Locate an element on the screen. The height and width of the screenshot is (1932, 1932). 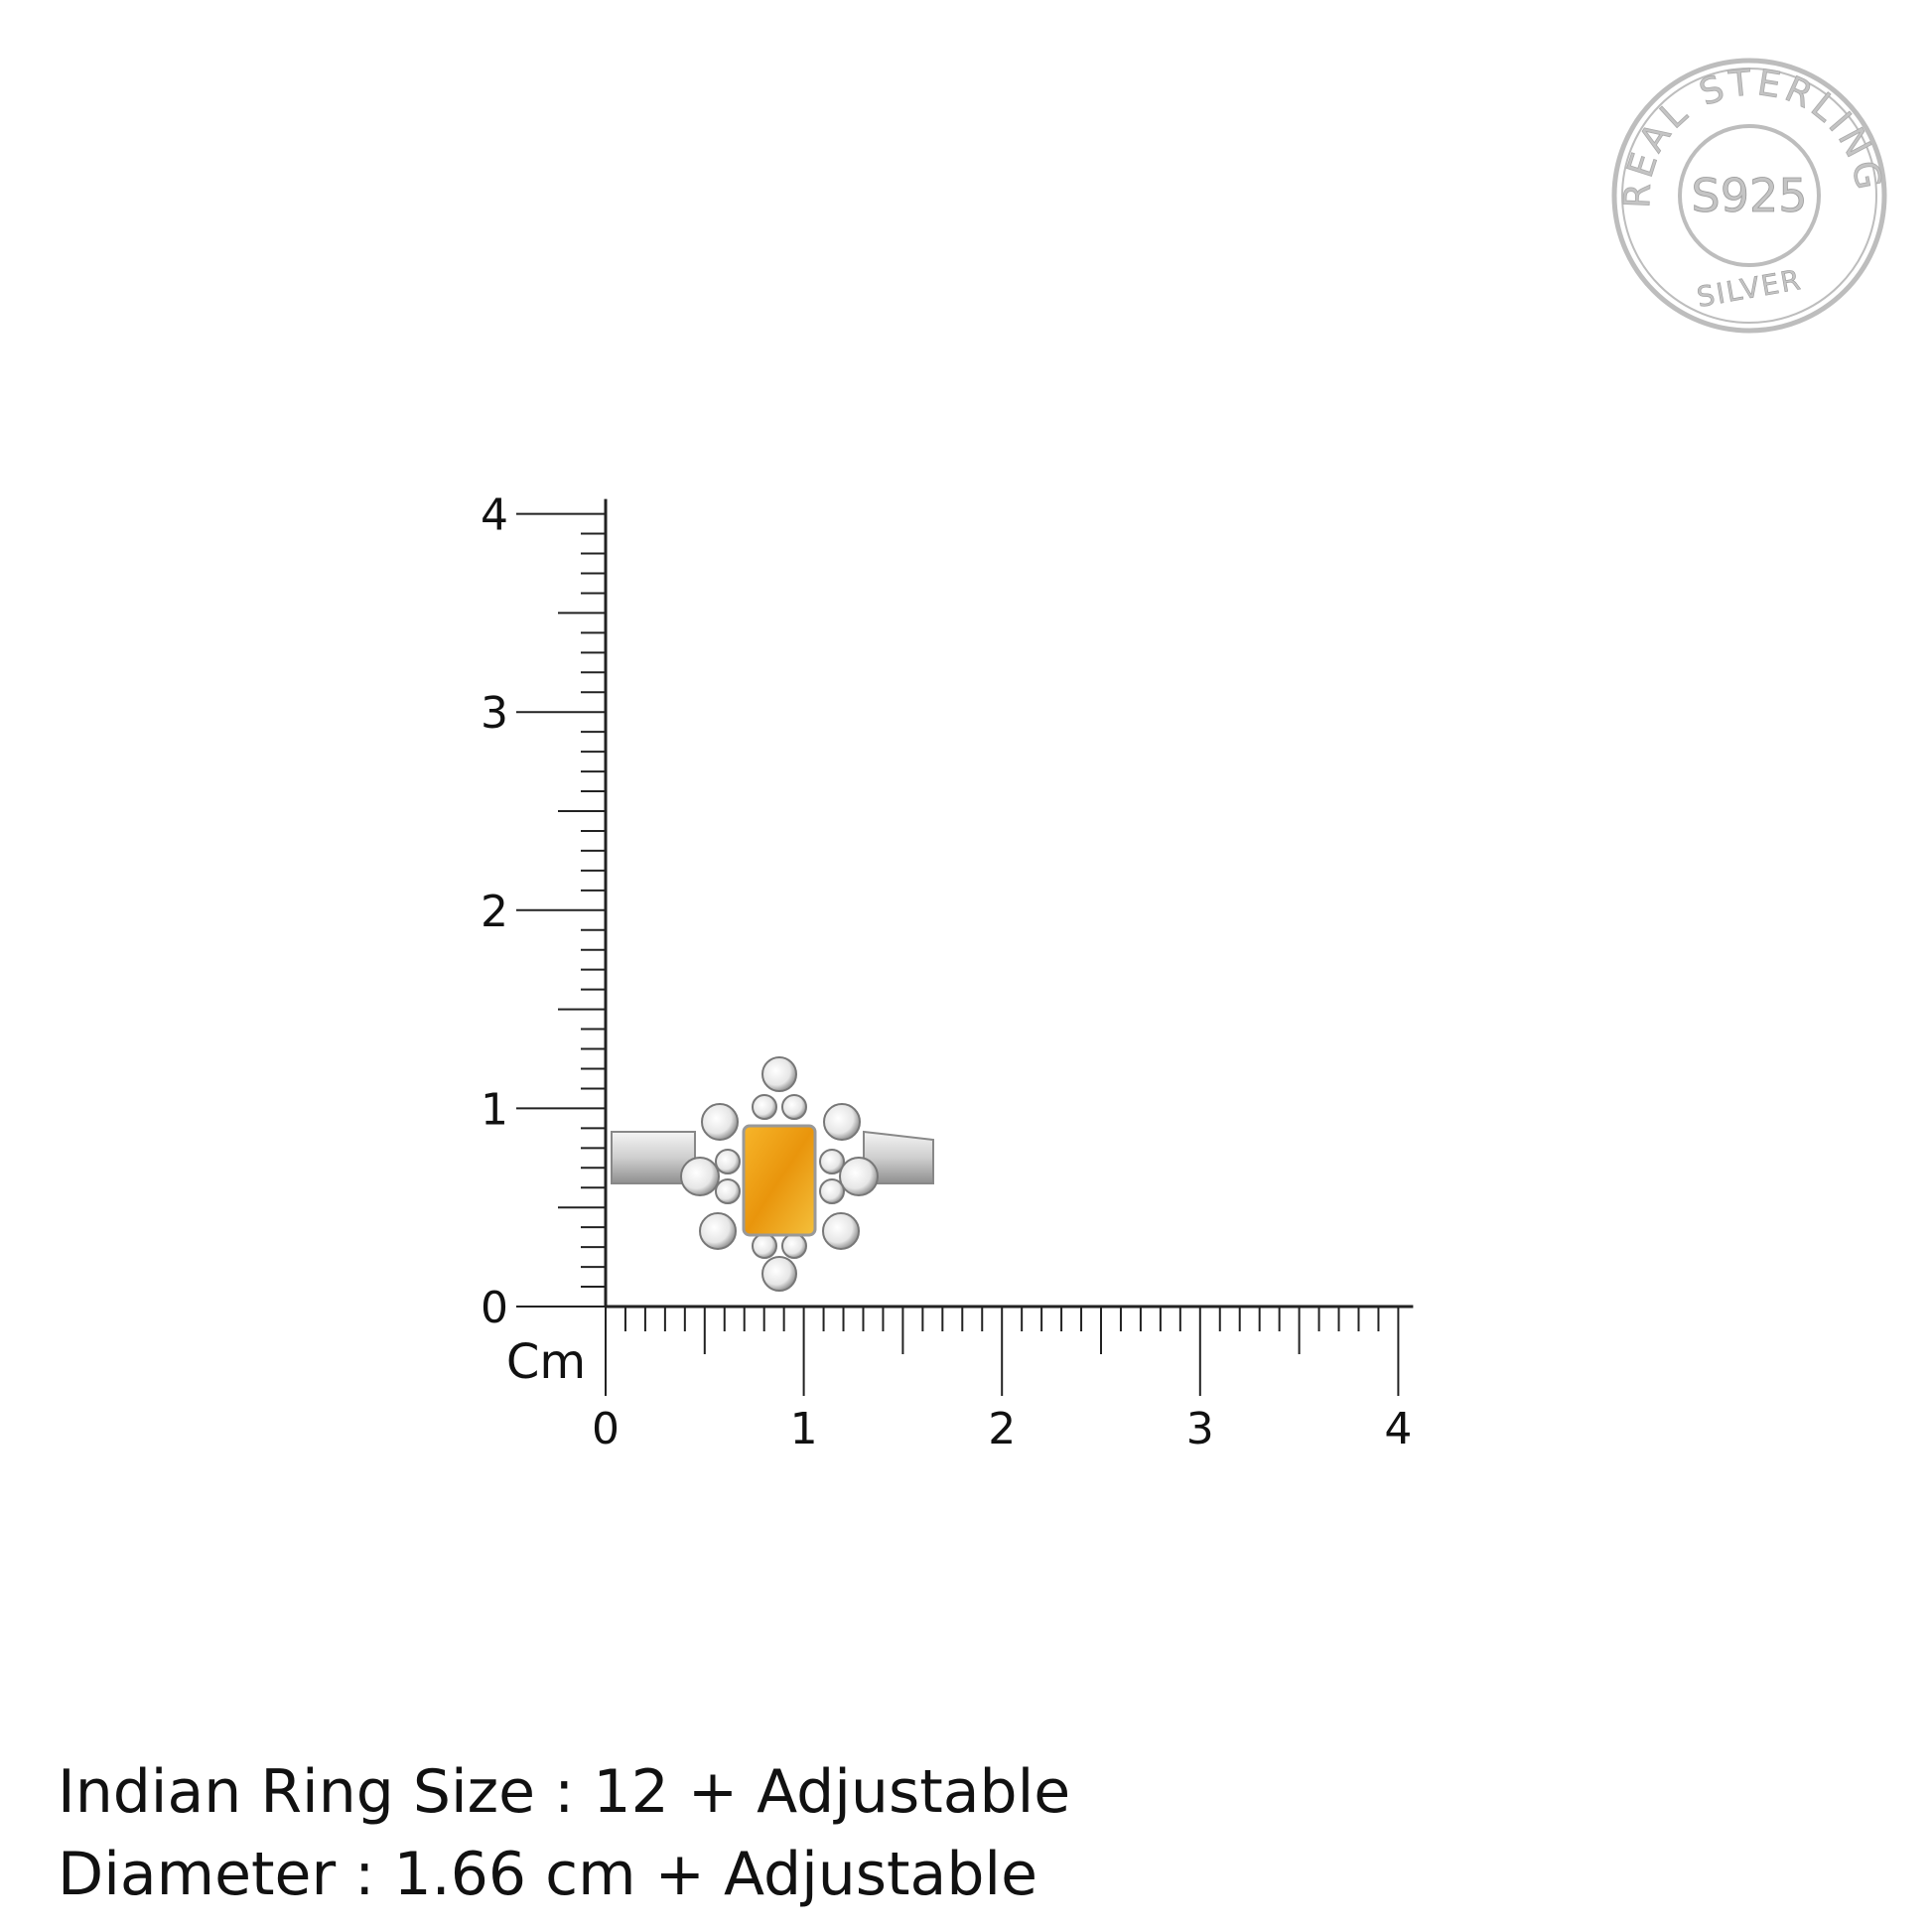
stamp-center-text: S925 is located at coordinates (1750, 196).